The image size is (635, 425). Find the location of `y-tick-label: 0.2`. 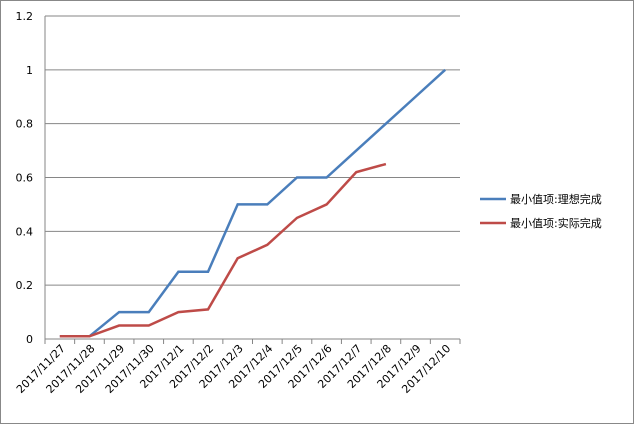

y-tick-label: 0.2 is located at coordinates (25, 285).